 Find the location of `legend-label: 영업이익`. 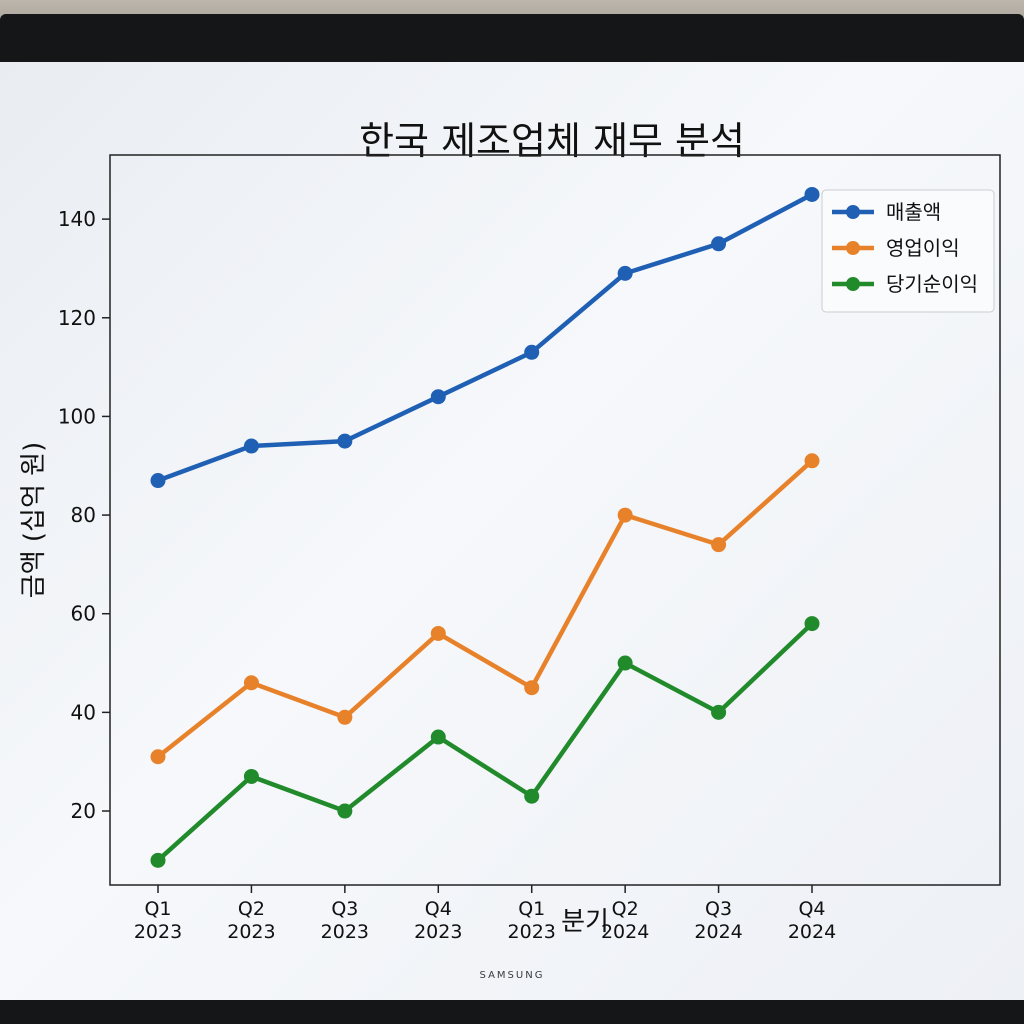

legend-label: 영업이익 is located at coordinates (923, 248).